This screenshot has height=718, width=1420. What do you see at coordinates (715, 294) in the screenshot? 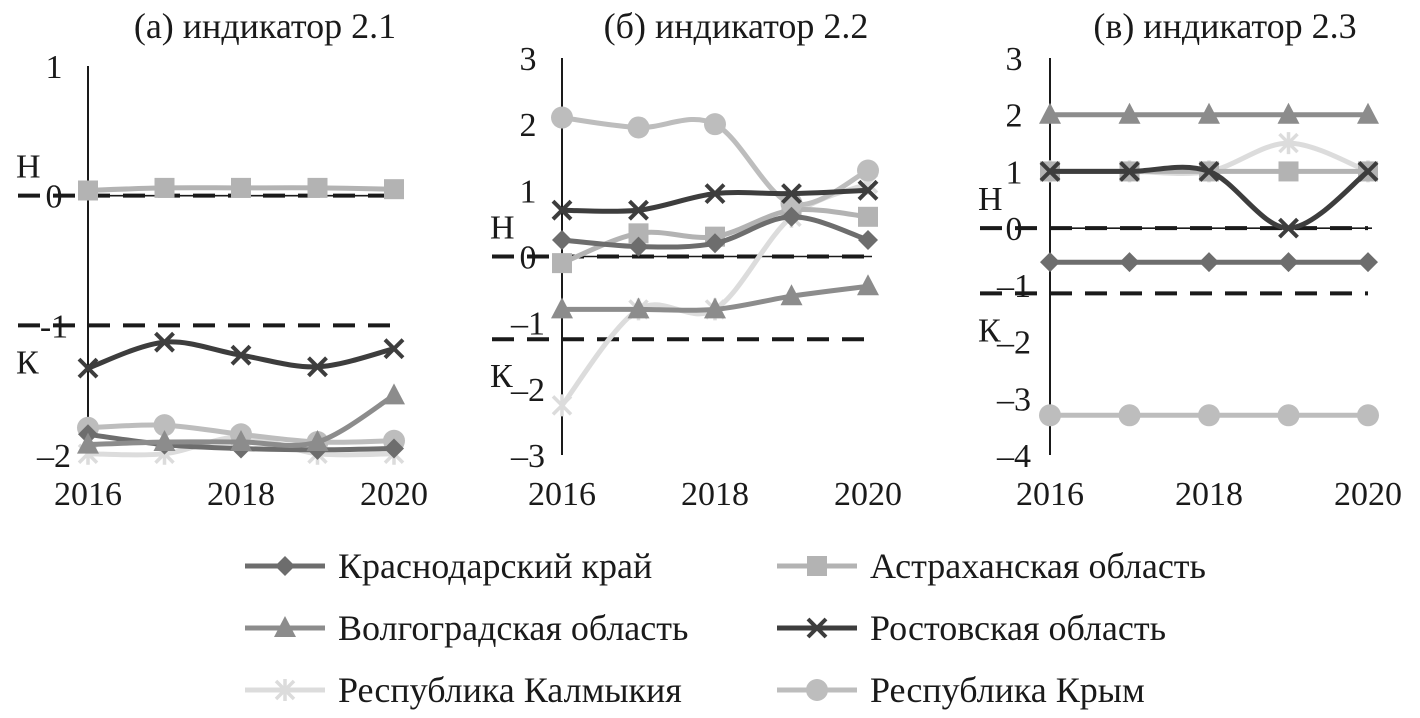
I see `series-line` at bounding box center [715, 294].